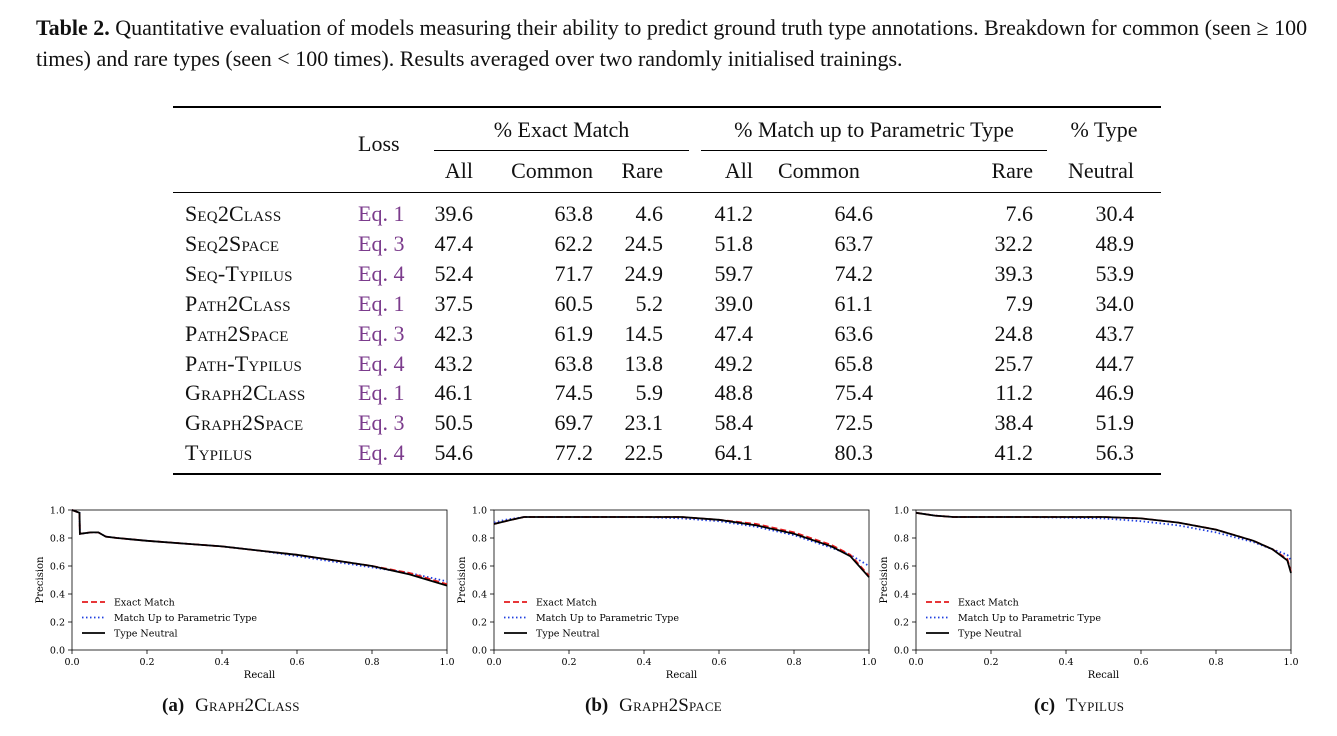 The width and height of the screenshot is (1337, 736). Describe the element at coordinates (667, 192) in the screenshot. I see `mid-rule` at that location.